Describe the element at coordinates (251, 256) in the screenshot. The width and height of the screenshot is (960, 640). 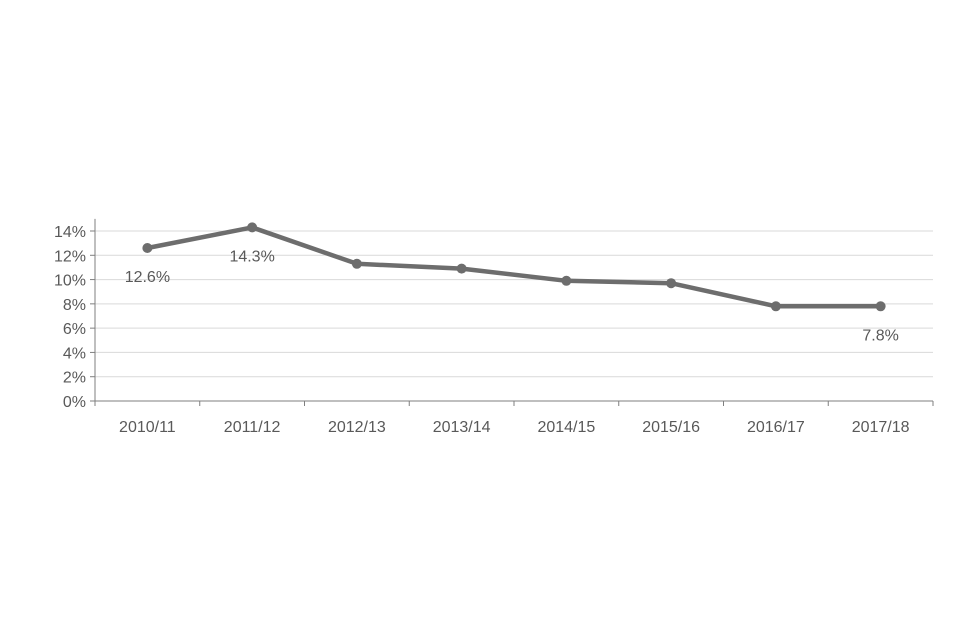
I see `data-label: 14.3%` at that location.